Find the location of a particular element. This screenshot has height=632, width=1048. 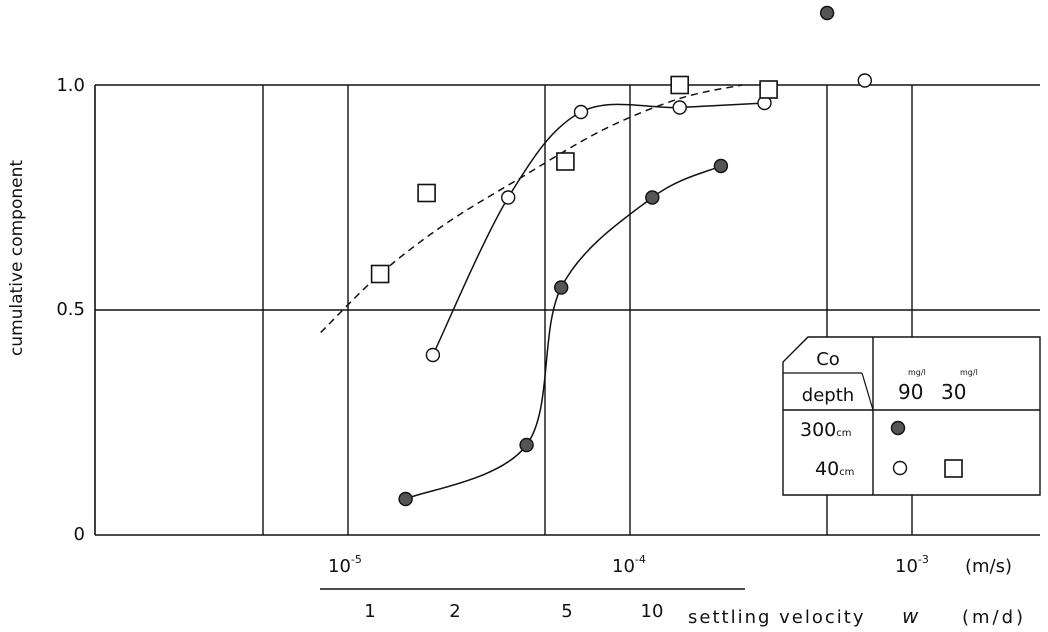

legend: Co depth mg/l mg/l 90 30 300cm 40cm is located at coordinates (911, 416).